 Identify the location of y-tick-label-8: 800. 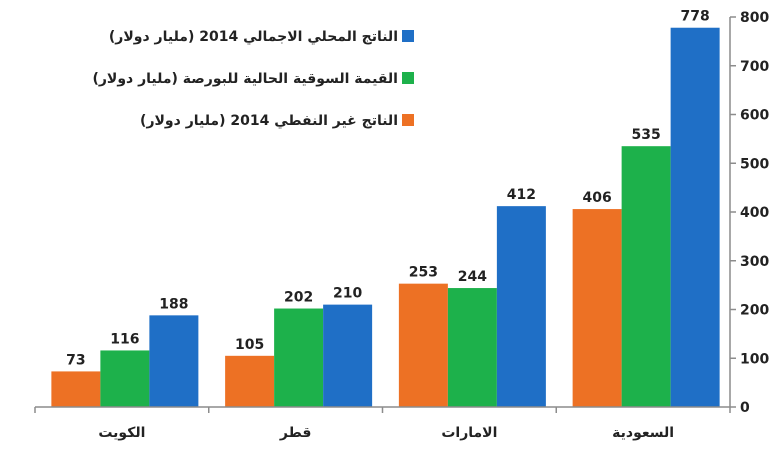
(754, 18).